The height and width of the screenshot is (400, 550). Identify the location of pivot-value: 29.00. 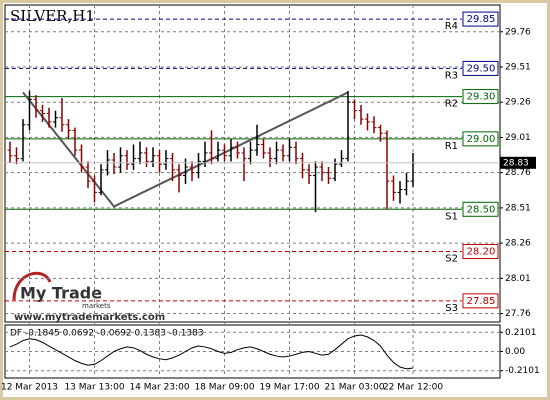
(481, 139).